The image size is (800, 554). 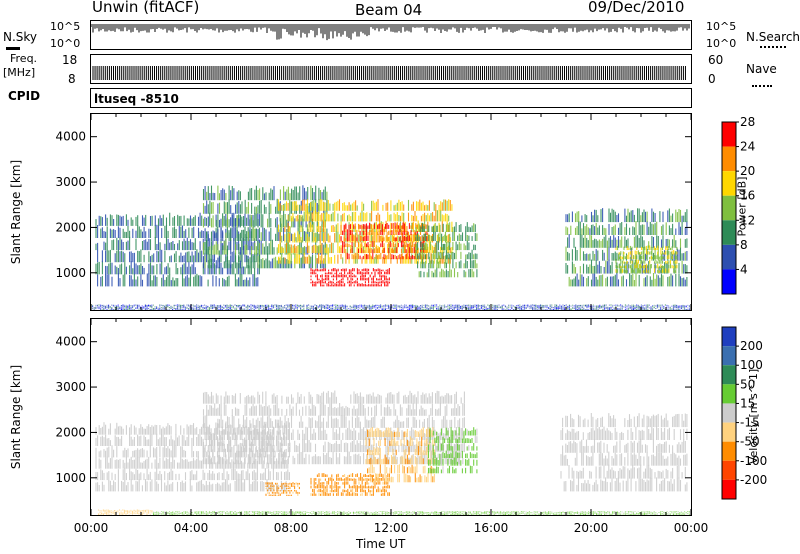 I want to click on station-title: Unwin (fitACF), so click(x=146, y=8).